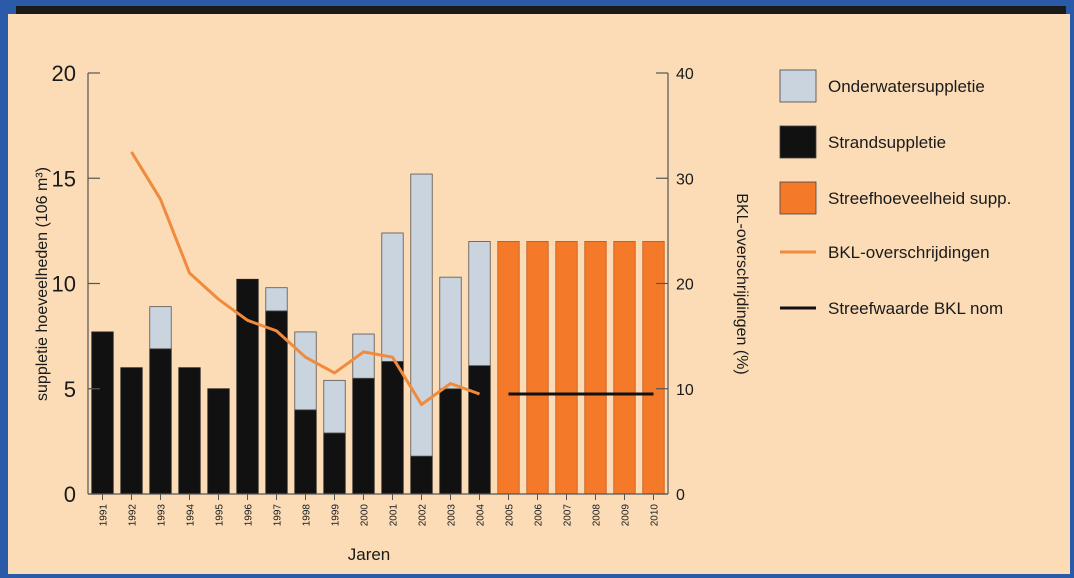 The height and width of the screenshot is (578, 1074). I want to click on x-tick-label-1994: 1994, so click(191, 515).